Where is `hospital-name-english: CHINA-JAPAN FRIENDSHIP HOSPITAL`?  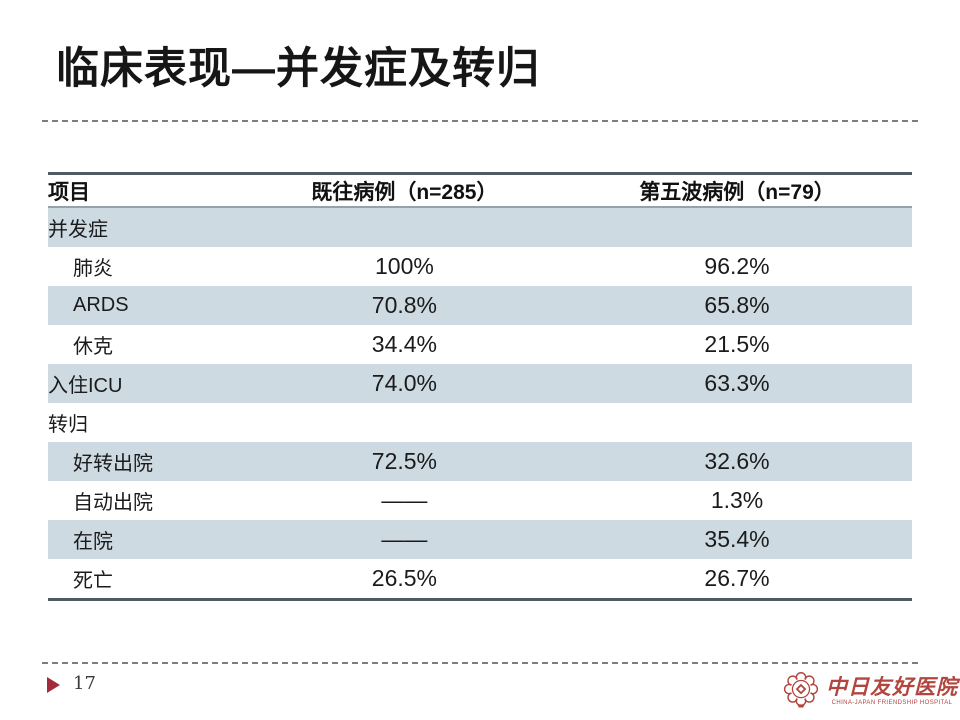
hospital-name-english: CHINA-JAPAN FRIENDSHIP HOSPITAL is located at coordinates (892, 702).